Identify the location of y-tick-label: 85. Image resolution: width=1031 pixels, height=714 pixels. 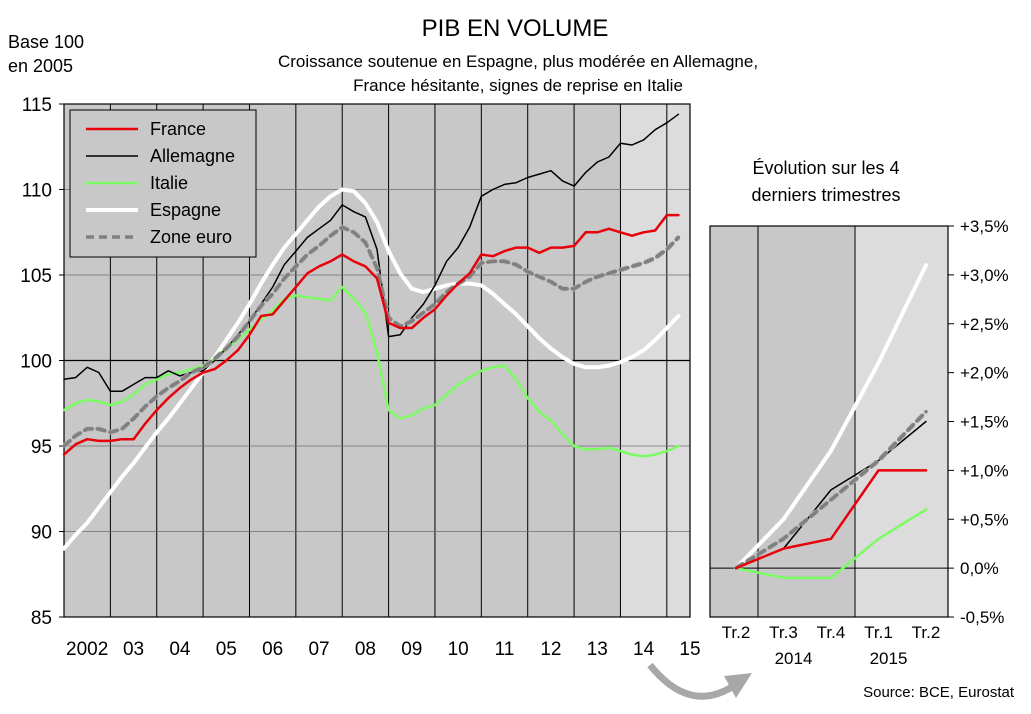
(41, 618).